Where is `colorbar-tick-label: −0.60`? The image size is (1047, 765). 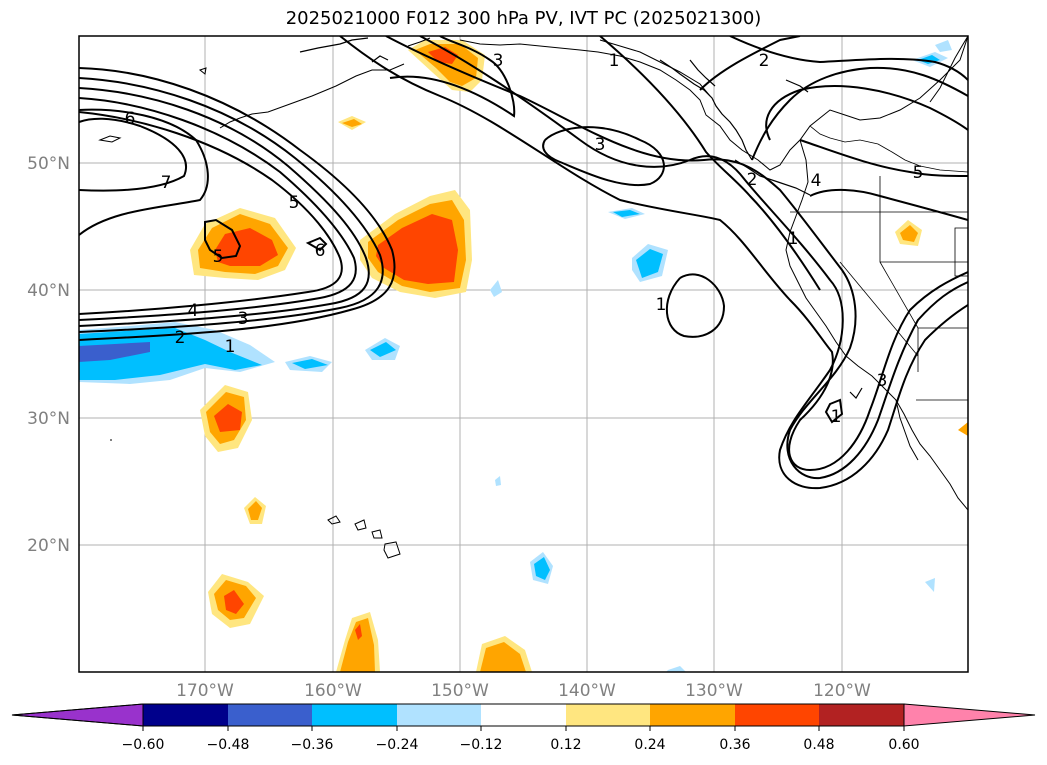
colorbar-tick-label: −0.60 is located at coordinates (143, 745).